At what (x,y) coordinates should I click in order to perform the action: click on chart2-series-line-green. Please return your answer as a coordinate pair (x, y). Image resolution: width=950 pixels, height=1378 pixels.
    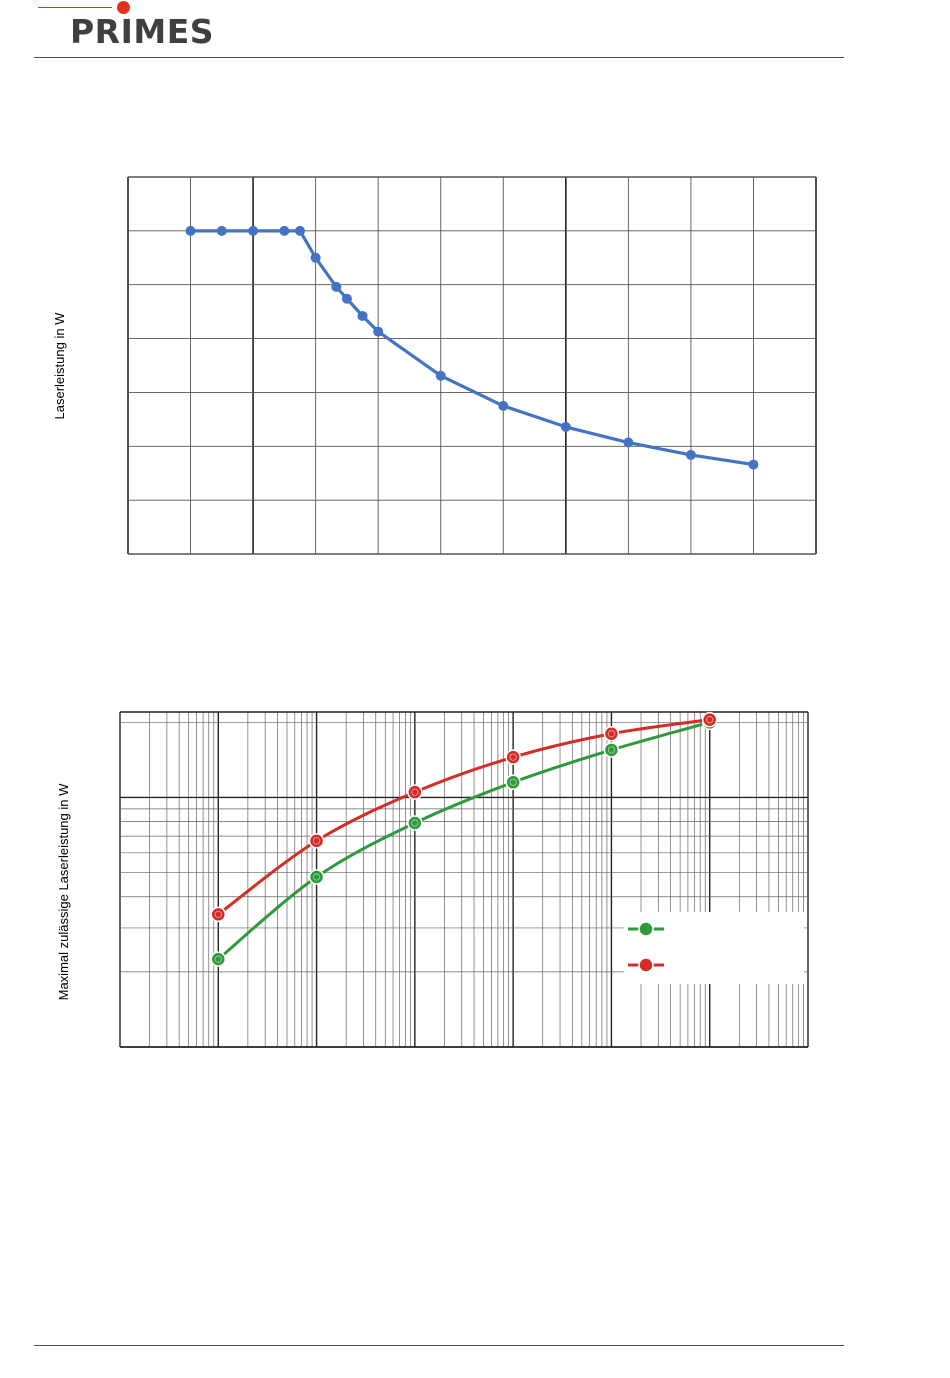
    Looking at the image, I should click on (464, 840).